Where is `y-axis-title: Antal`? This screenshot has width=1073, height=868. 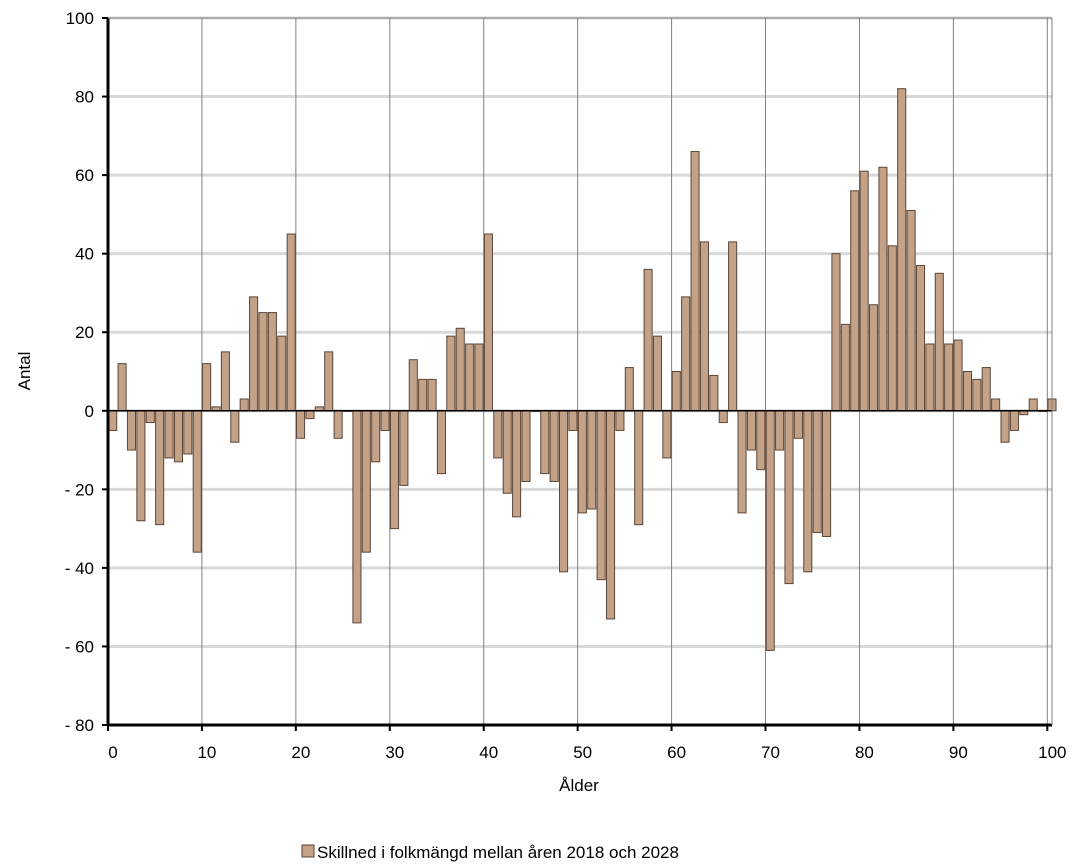 y-axis-title: Antal is located at coordinates (24, 371).